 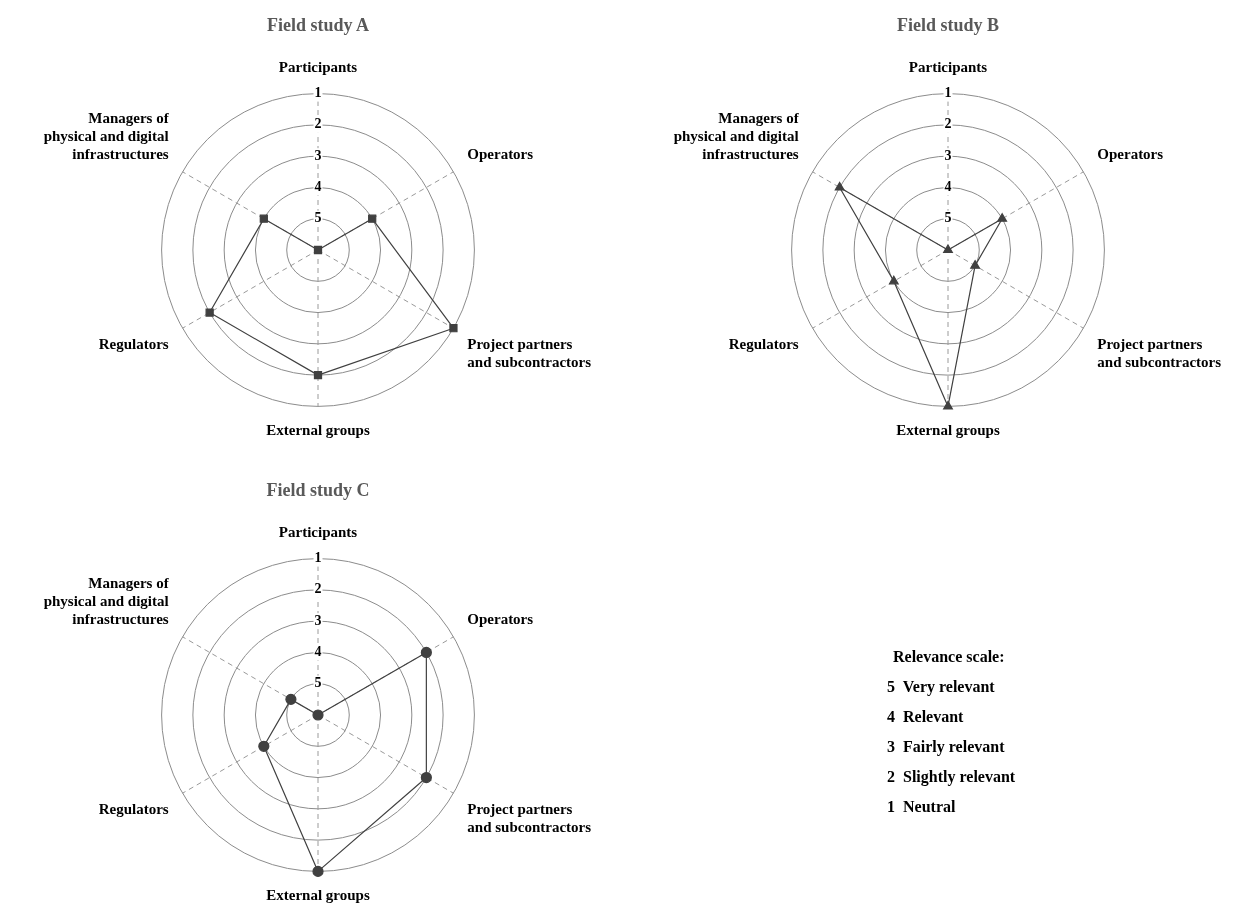 I want to click on text: 3 Fairly relevant, so click(x=946, y=747).